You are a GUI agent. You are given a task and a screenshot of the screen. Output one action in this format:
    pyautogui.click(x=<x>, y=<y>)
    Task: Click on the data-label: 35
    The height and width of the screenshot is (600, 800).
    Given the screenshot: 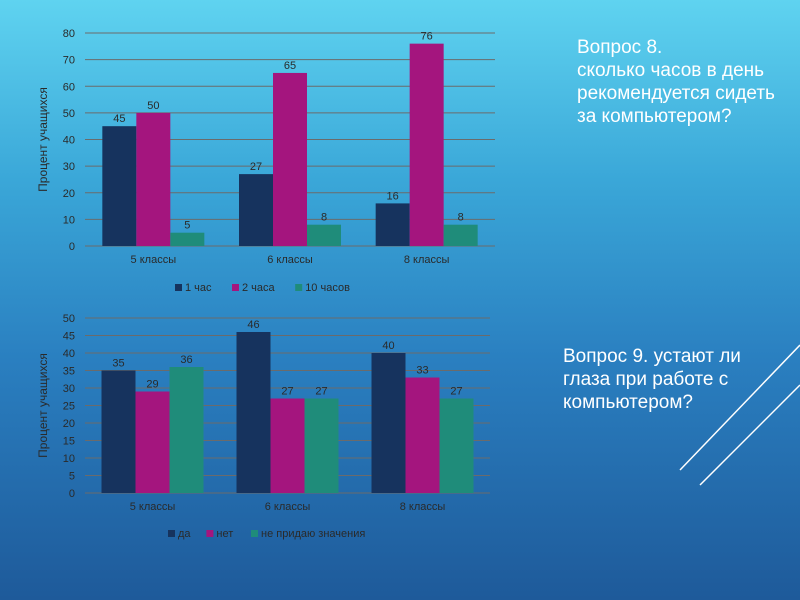 What is the action you would take?
    pyautogui.click(x=118, y=364)
    